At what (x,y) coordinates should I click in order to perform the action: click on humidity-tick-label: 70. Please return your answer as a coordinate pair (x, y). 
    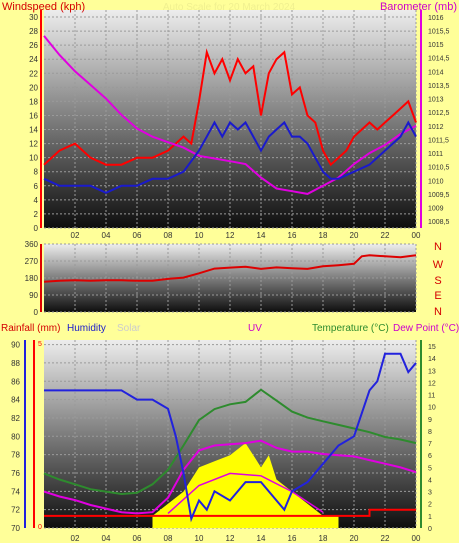
    Looking at the image, I should click on (15, 528).